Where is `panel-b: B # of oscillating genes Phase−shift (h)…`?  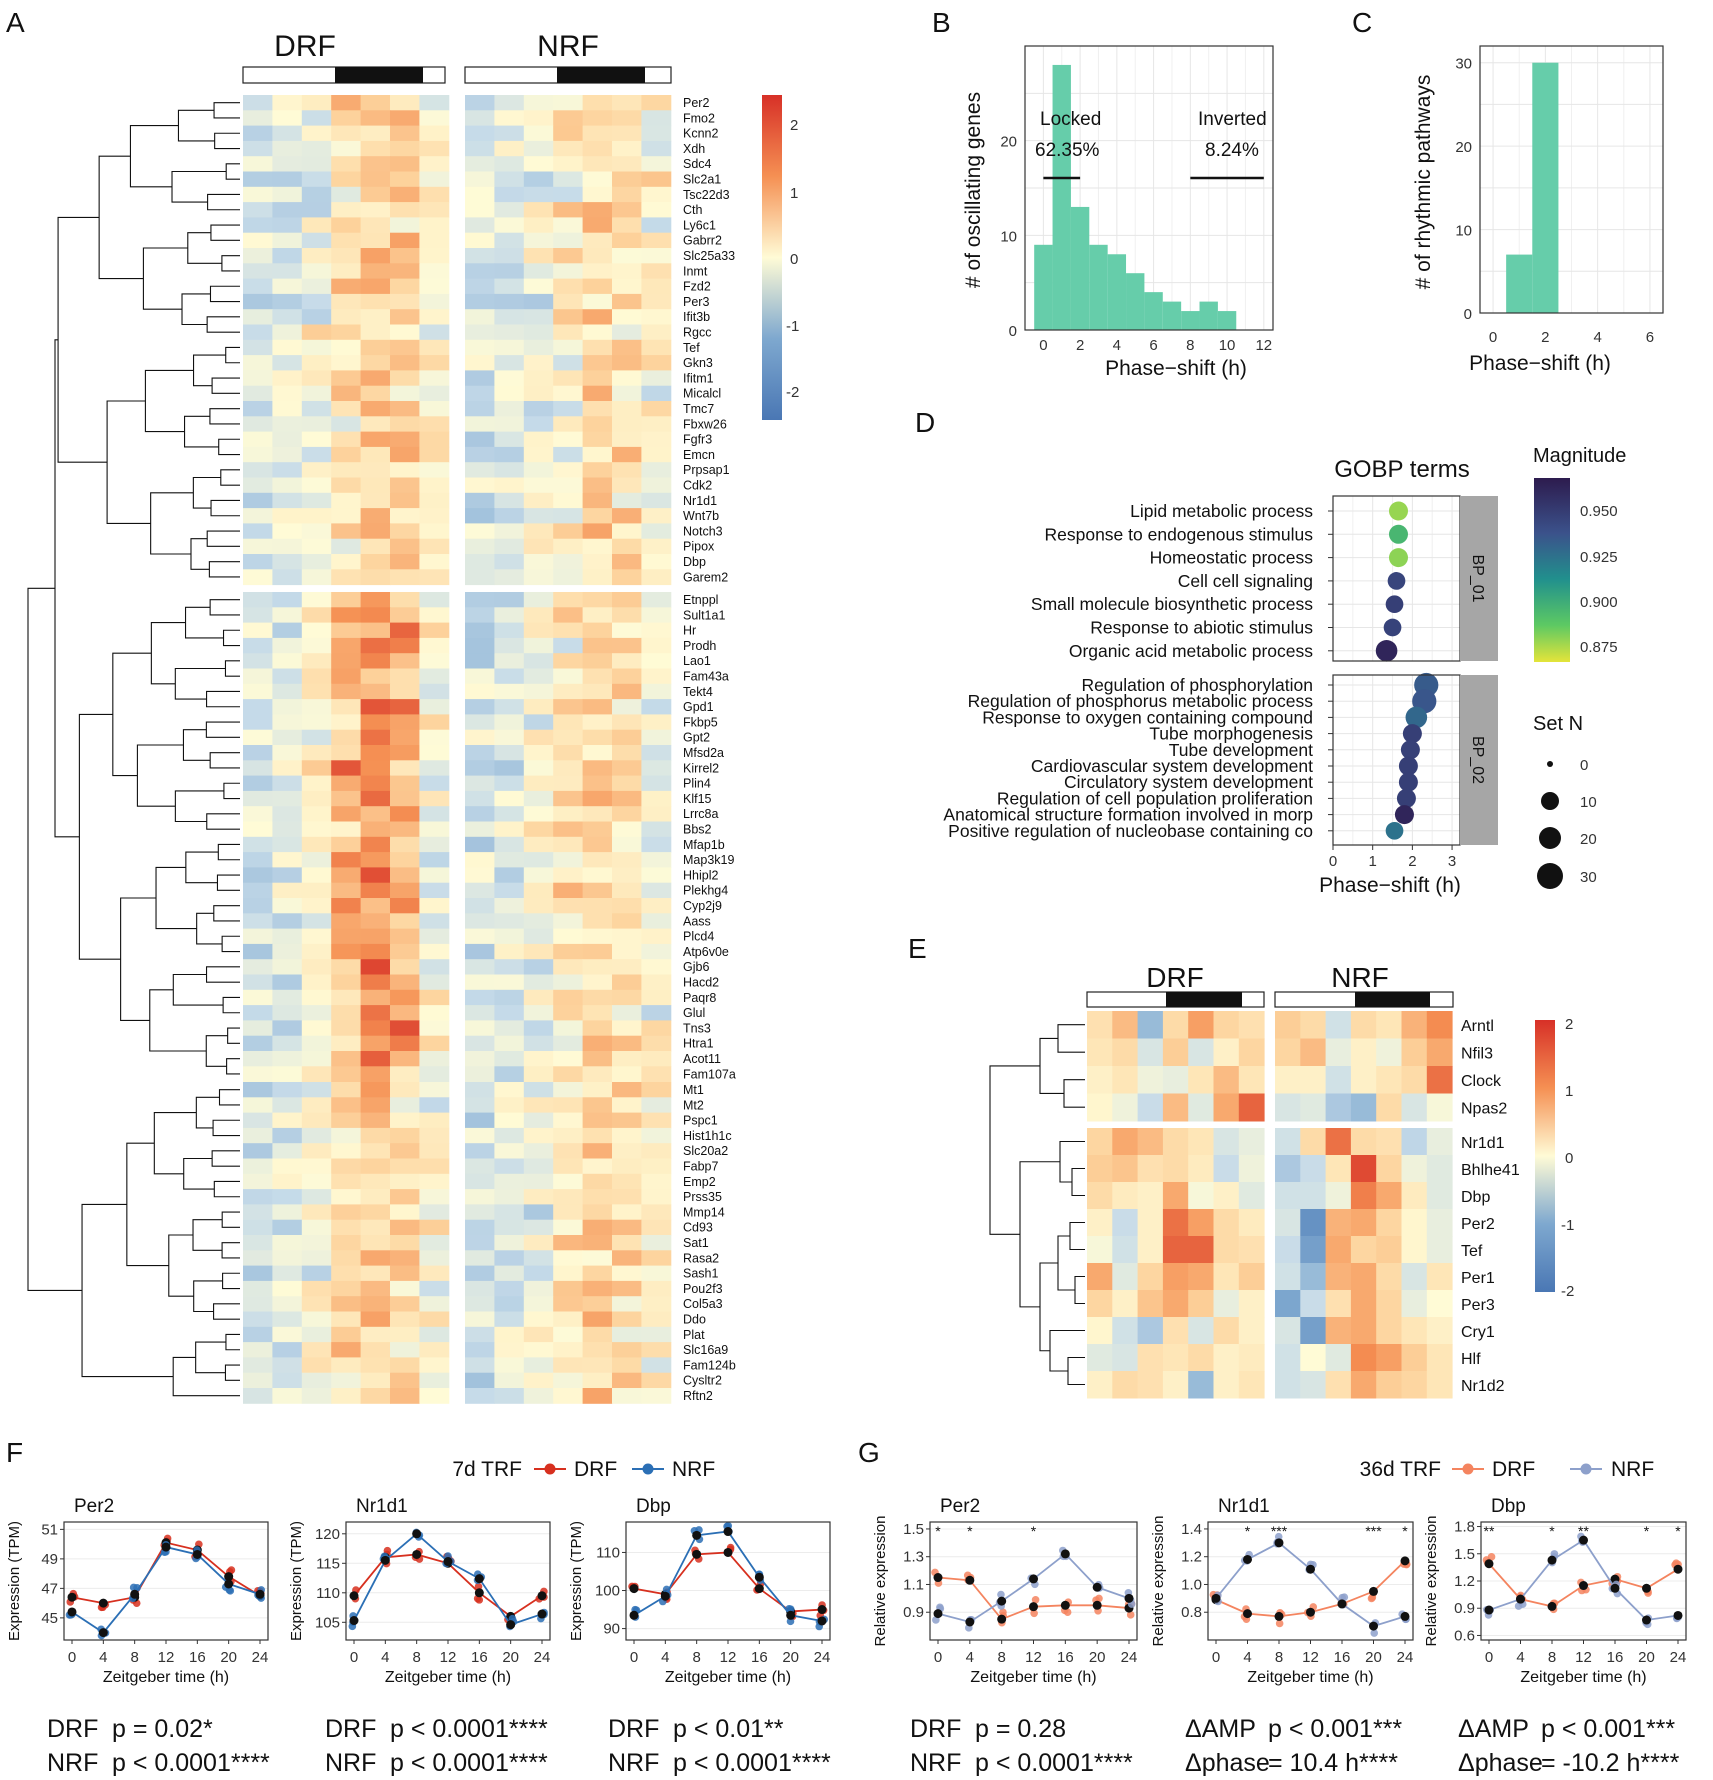
panel-b: B # of oscillating genes Phase−shift (h)… is located at coordinates (1103, 193).